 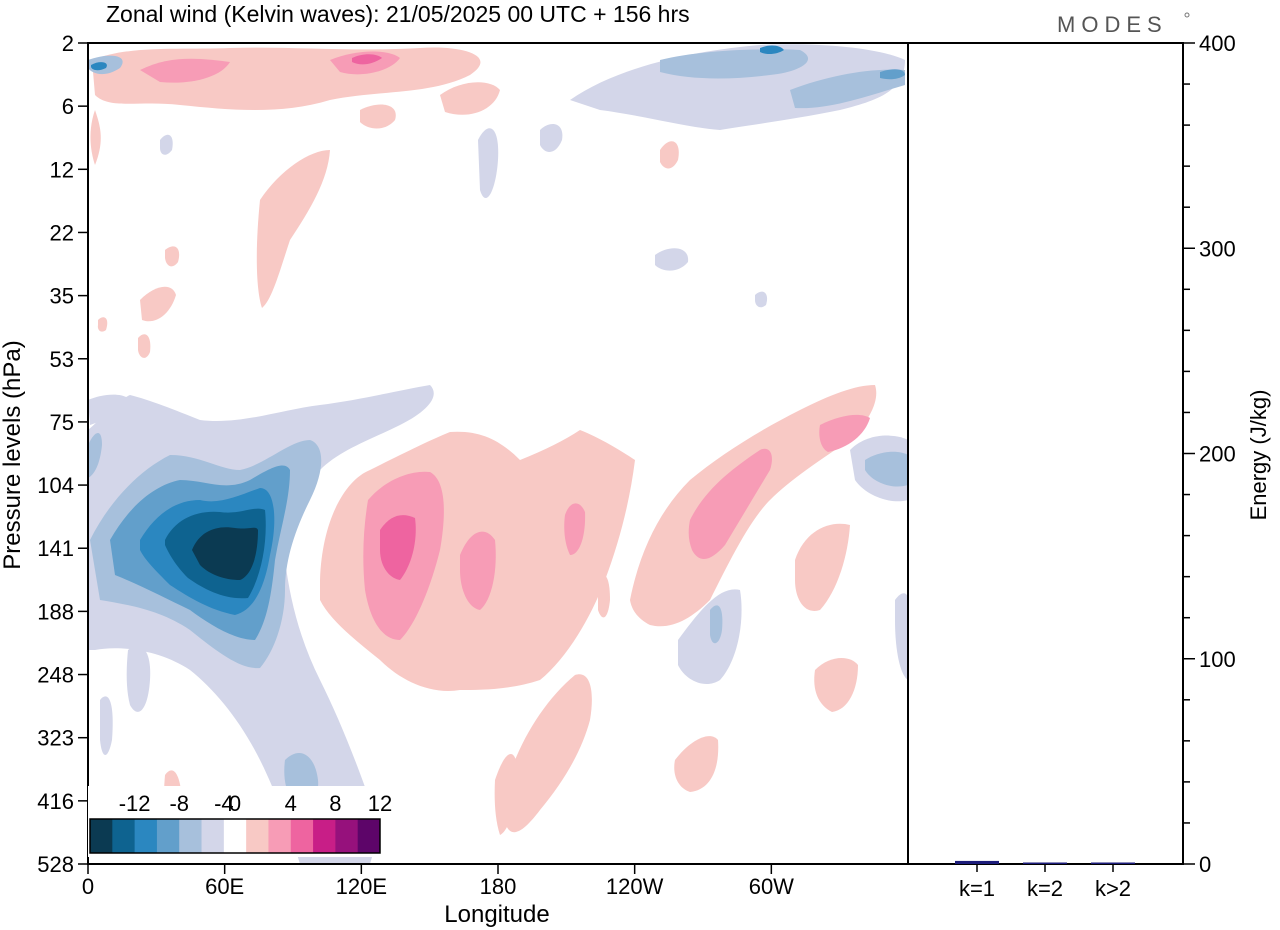 What do you see at coordinates (68, 43) in the screenshot?
I see `y-tick-label: 2` at bounding box center [68, 43].